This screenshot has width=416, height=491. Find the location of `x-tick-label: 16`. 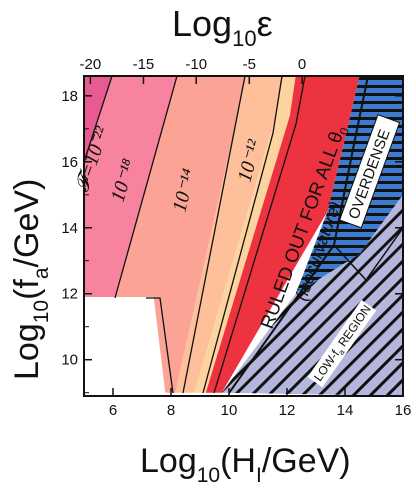

x-tick-label: 16 is located at coordinates (403, 410).